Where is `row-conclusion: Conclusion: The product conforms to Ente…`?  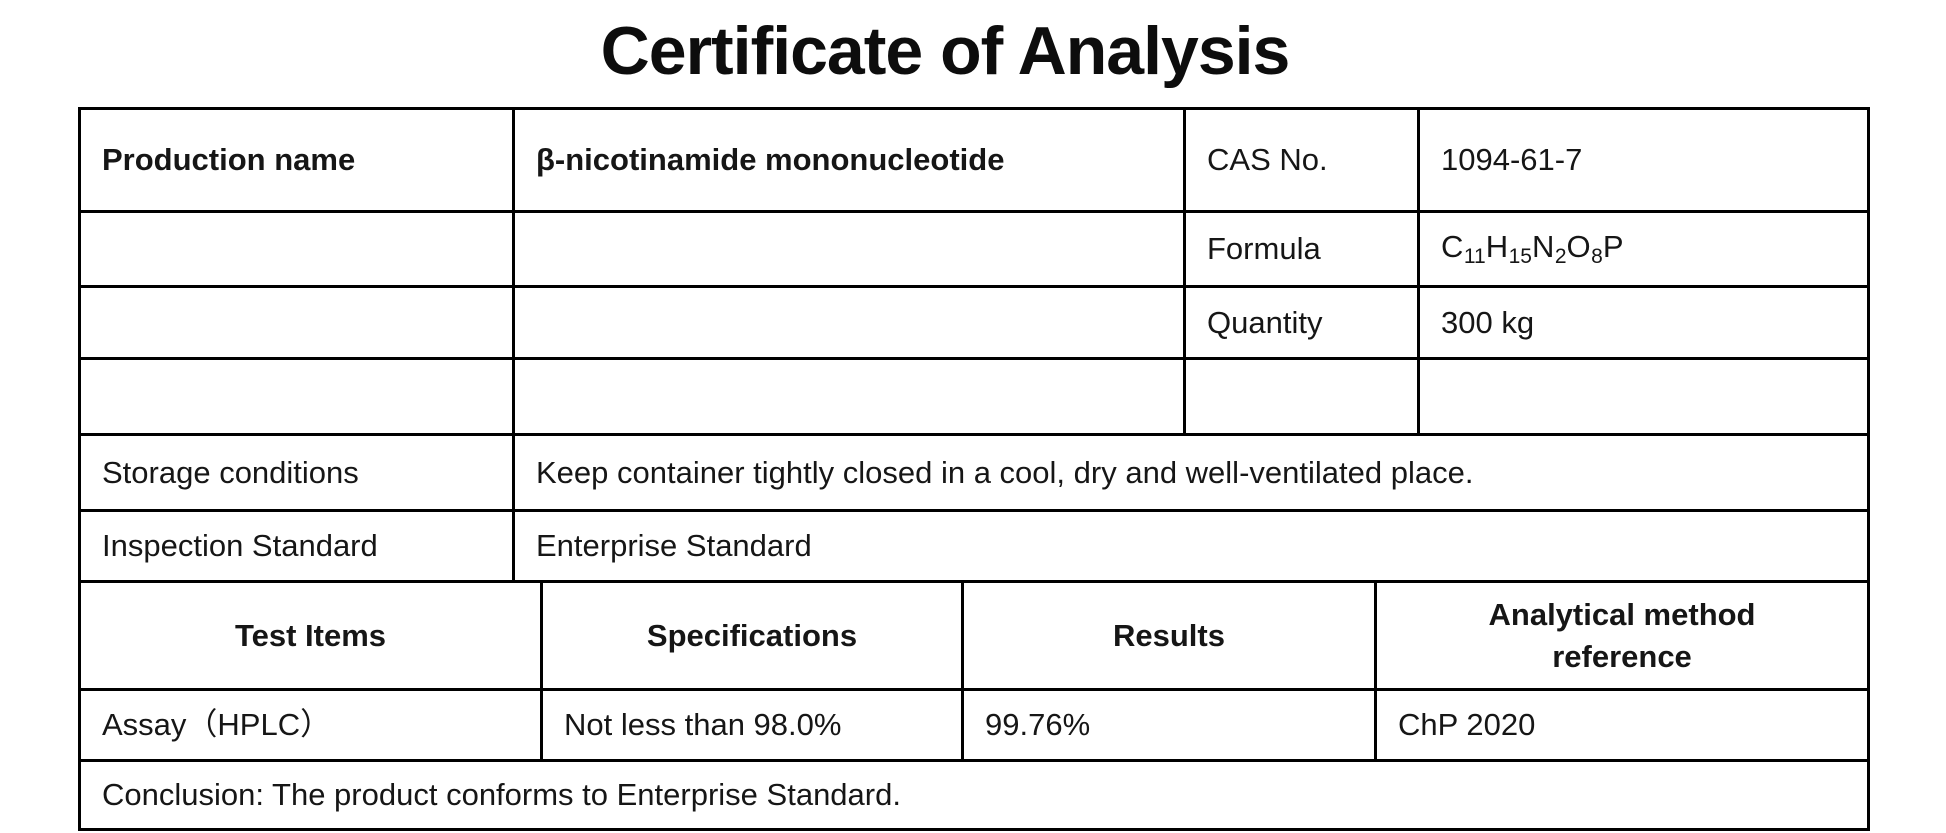 row-conclusion: Conclusion: The product conforms to Ente… is located at coordinates (974, 793).